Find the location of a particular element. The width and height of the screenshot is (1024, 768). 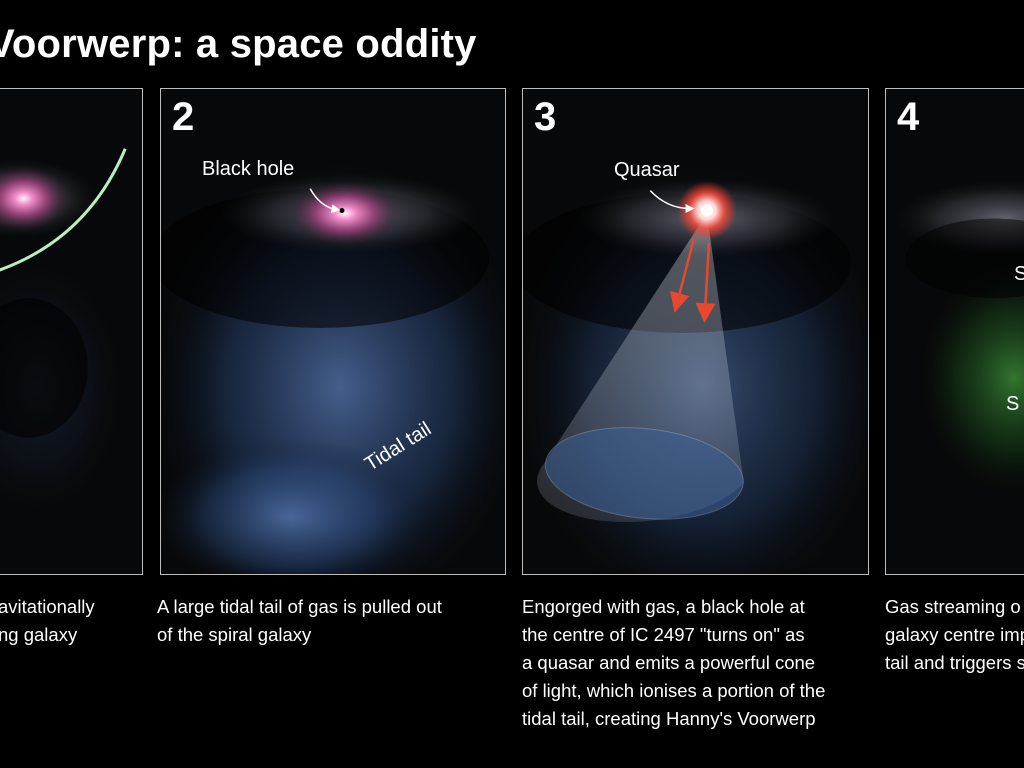

panel-3-number: 3 is located at coordinates (545, 117).